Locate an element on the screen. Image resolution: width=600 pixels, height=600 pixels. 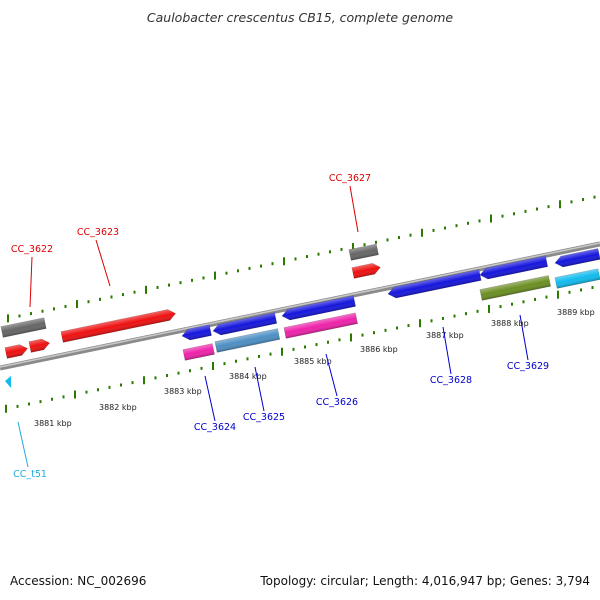
gene-label-lower: CC_3626 is located at coordinates (337, 402).